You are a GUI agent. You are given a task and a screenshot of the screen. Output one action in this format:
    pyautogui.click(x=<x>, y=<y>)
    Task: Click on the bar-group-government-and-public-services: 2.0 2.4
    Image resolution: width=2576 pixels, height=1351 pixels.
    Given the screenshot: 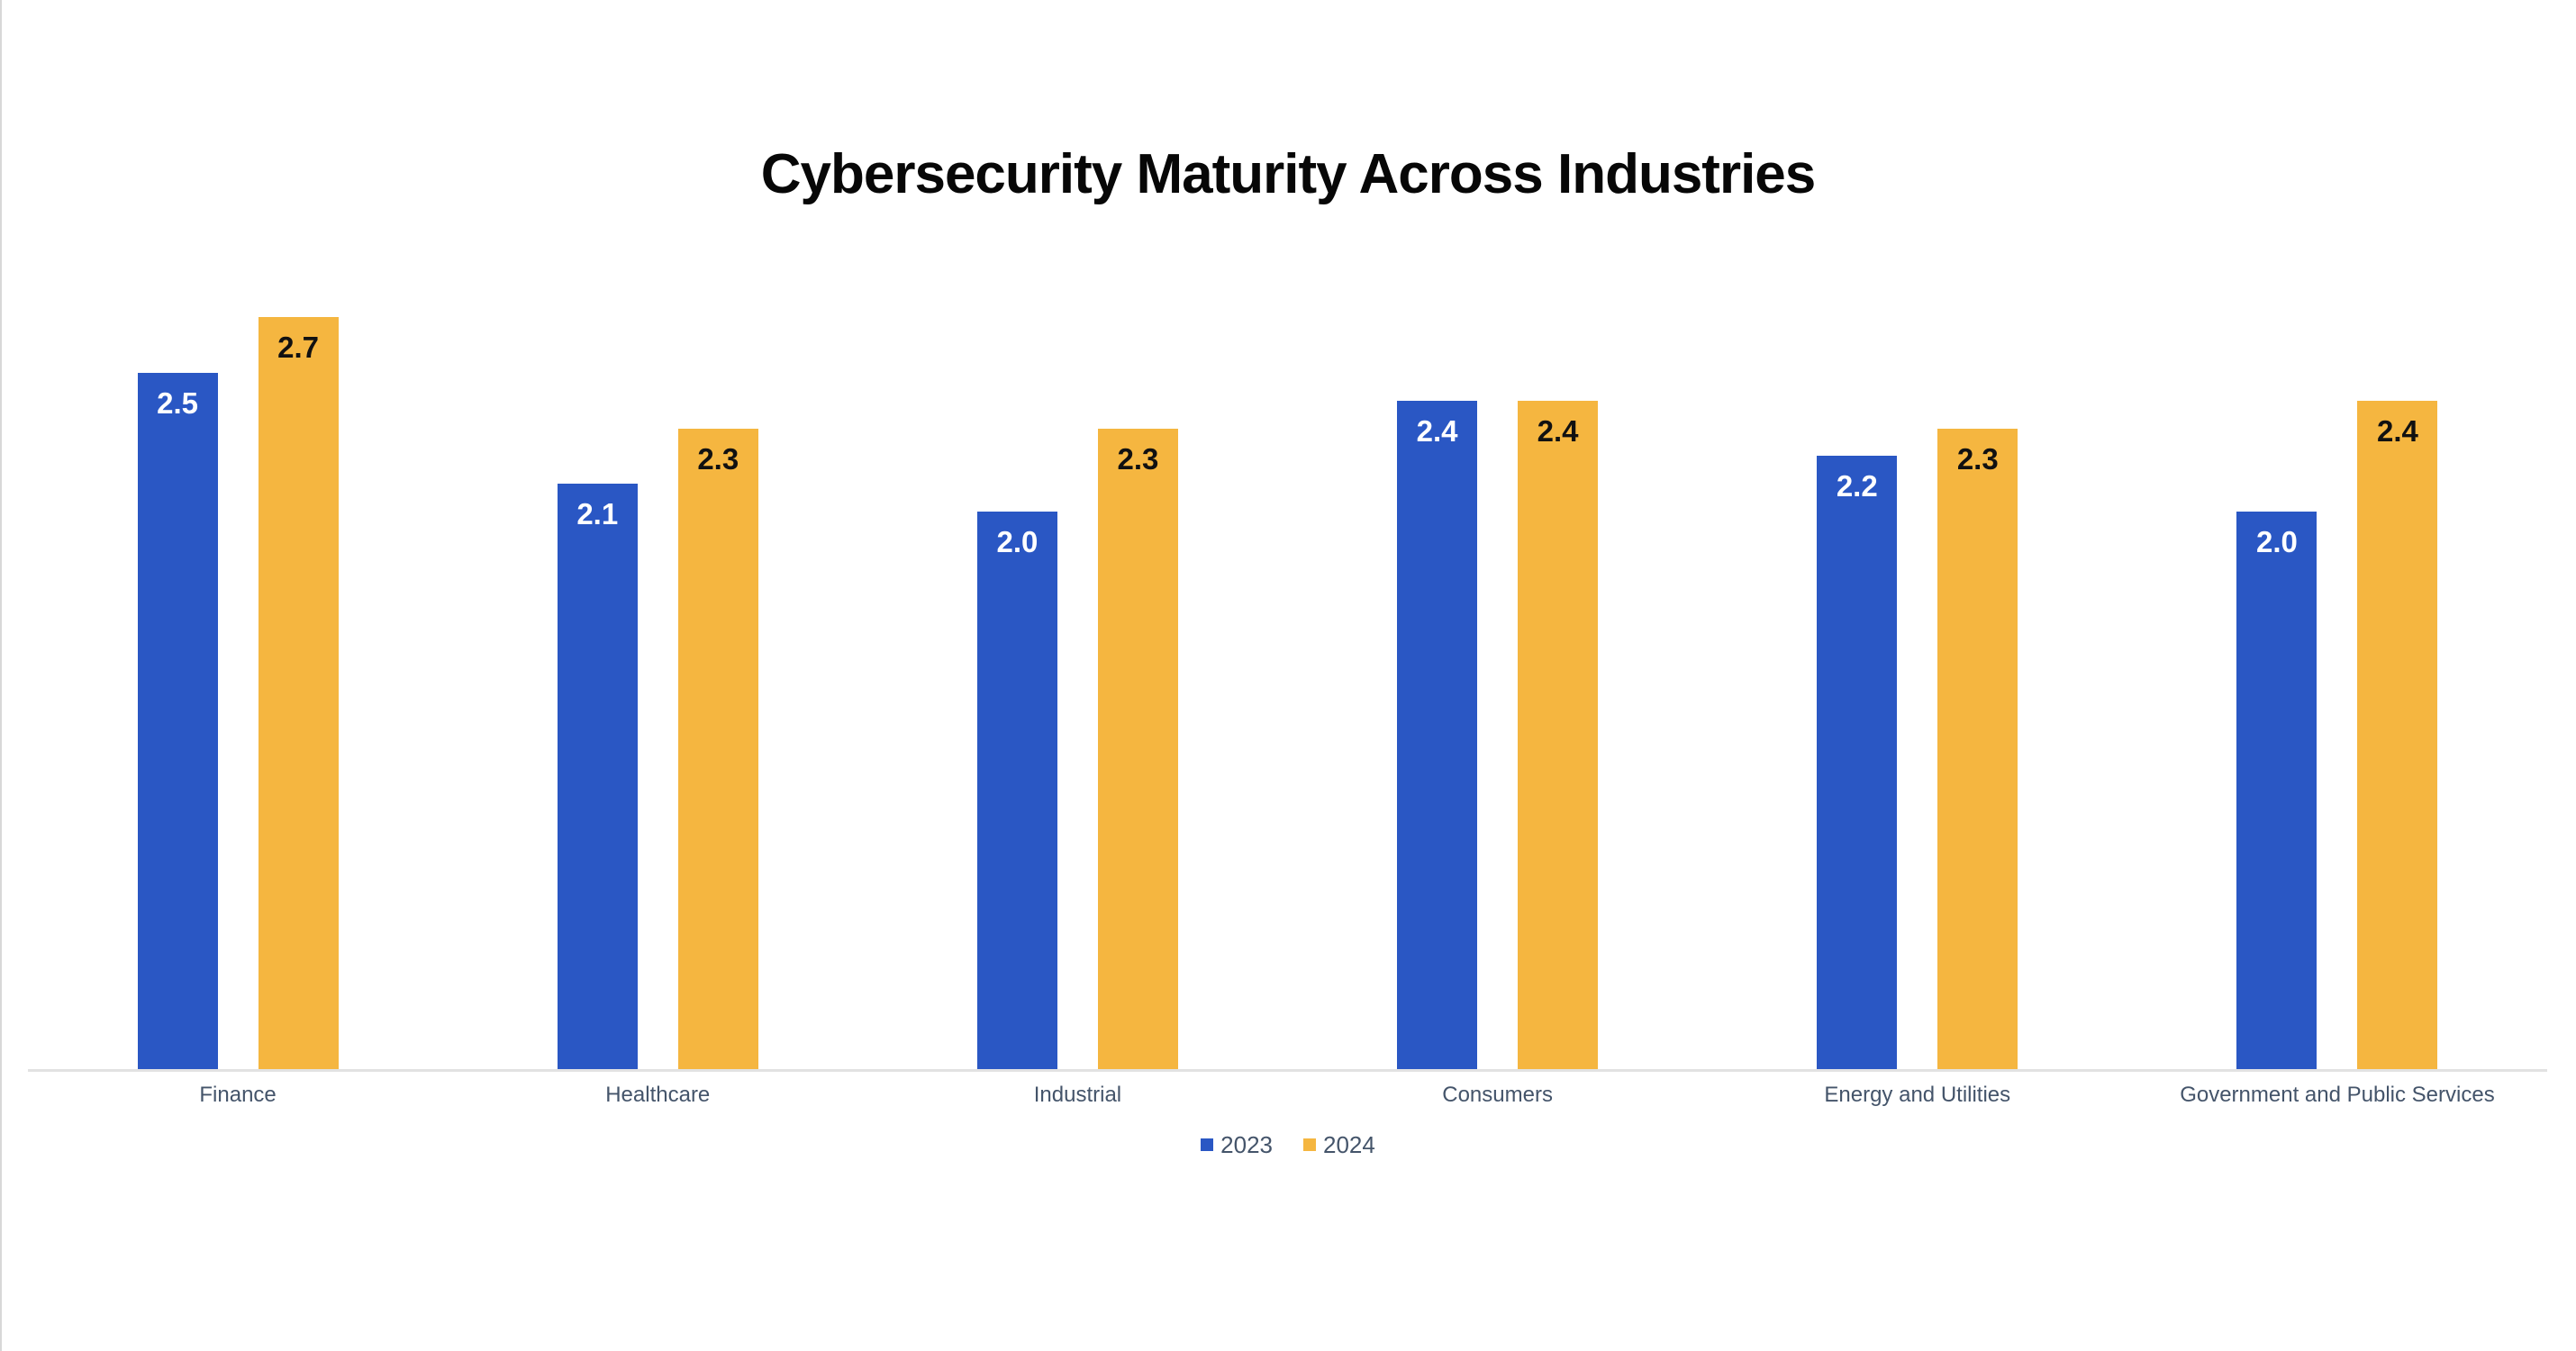 What is the action you would take?
    pyautogui.click(x=2337, y=651)
    